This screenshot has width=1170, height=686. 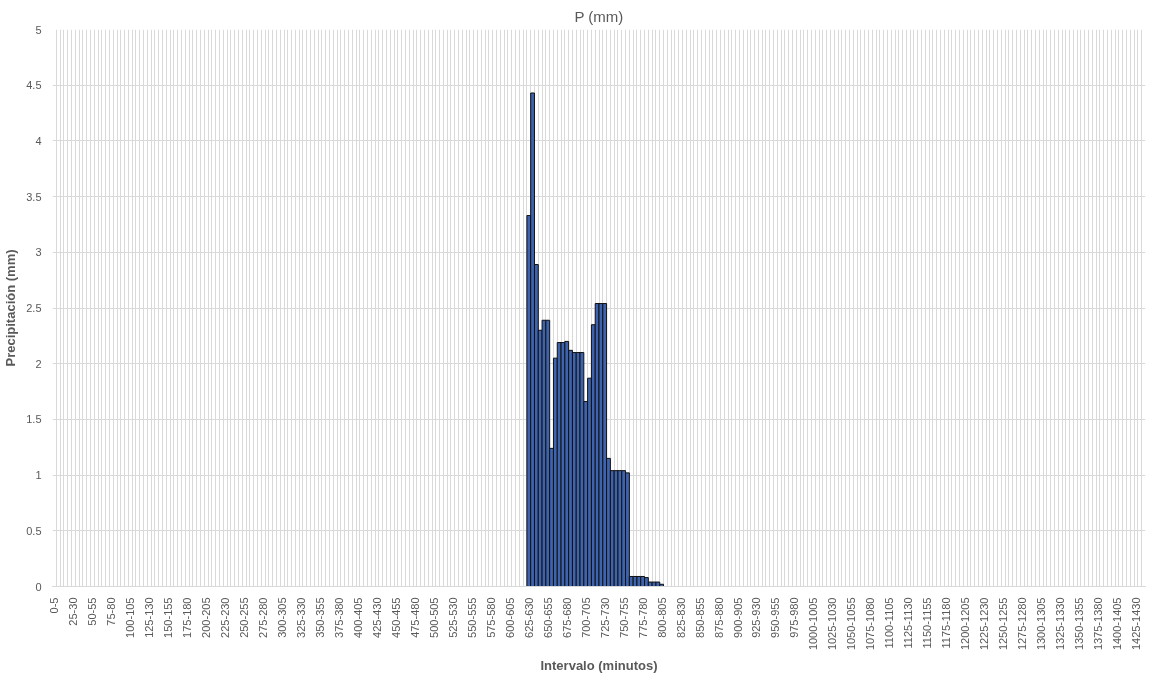 I want to click on x-tick-label: 1175-1180, so click(x=946, y=623).